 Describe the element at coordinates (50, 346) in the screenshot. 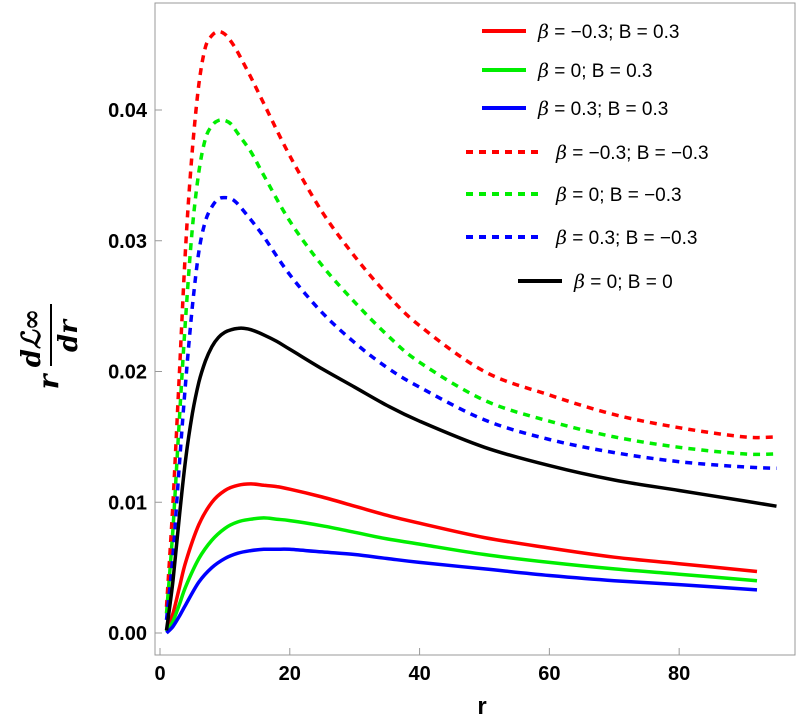

I see `y-axis-label: r dℒ∞ dr` at that location.